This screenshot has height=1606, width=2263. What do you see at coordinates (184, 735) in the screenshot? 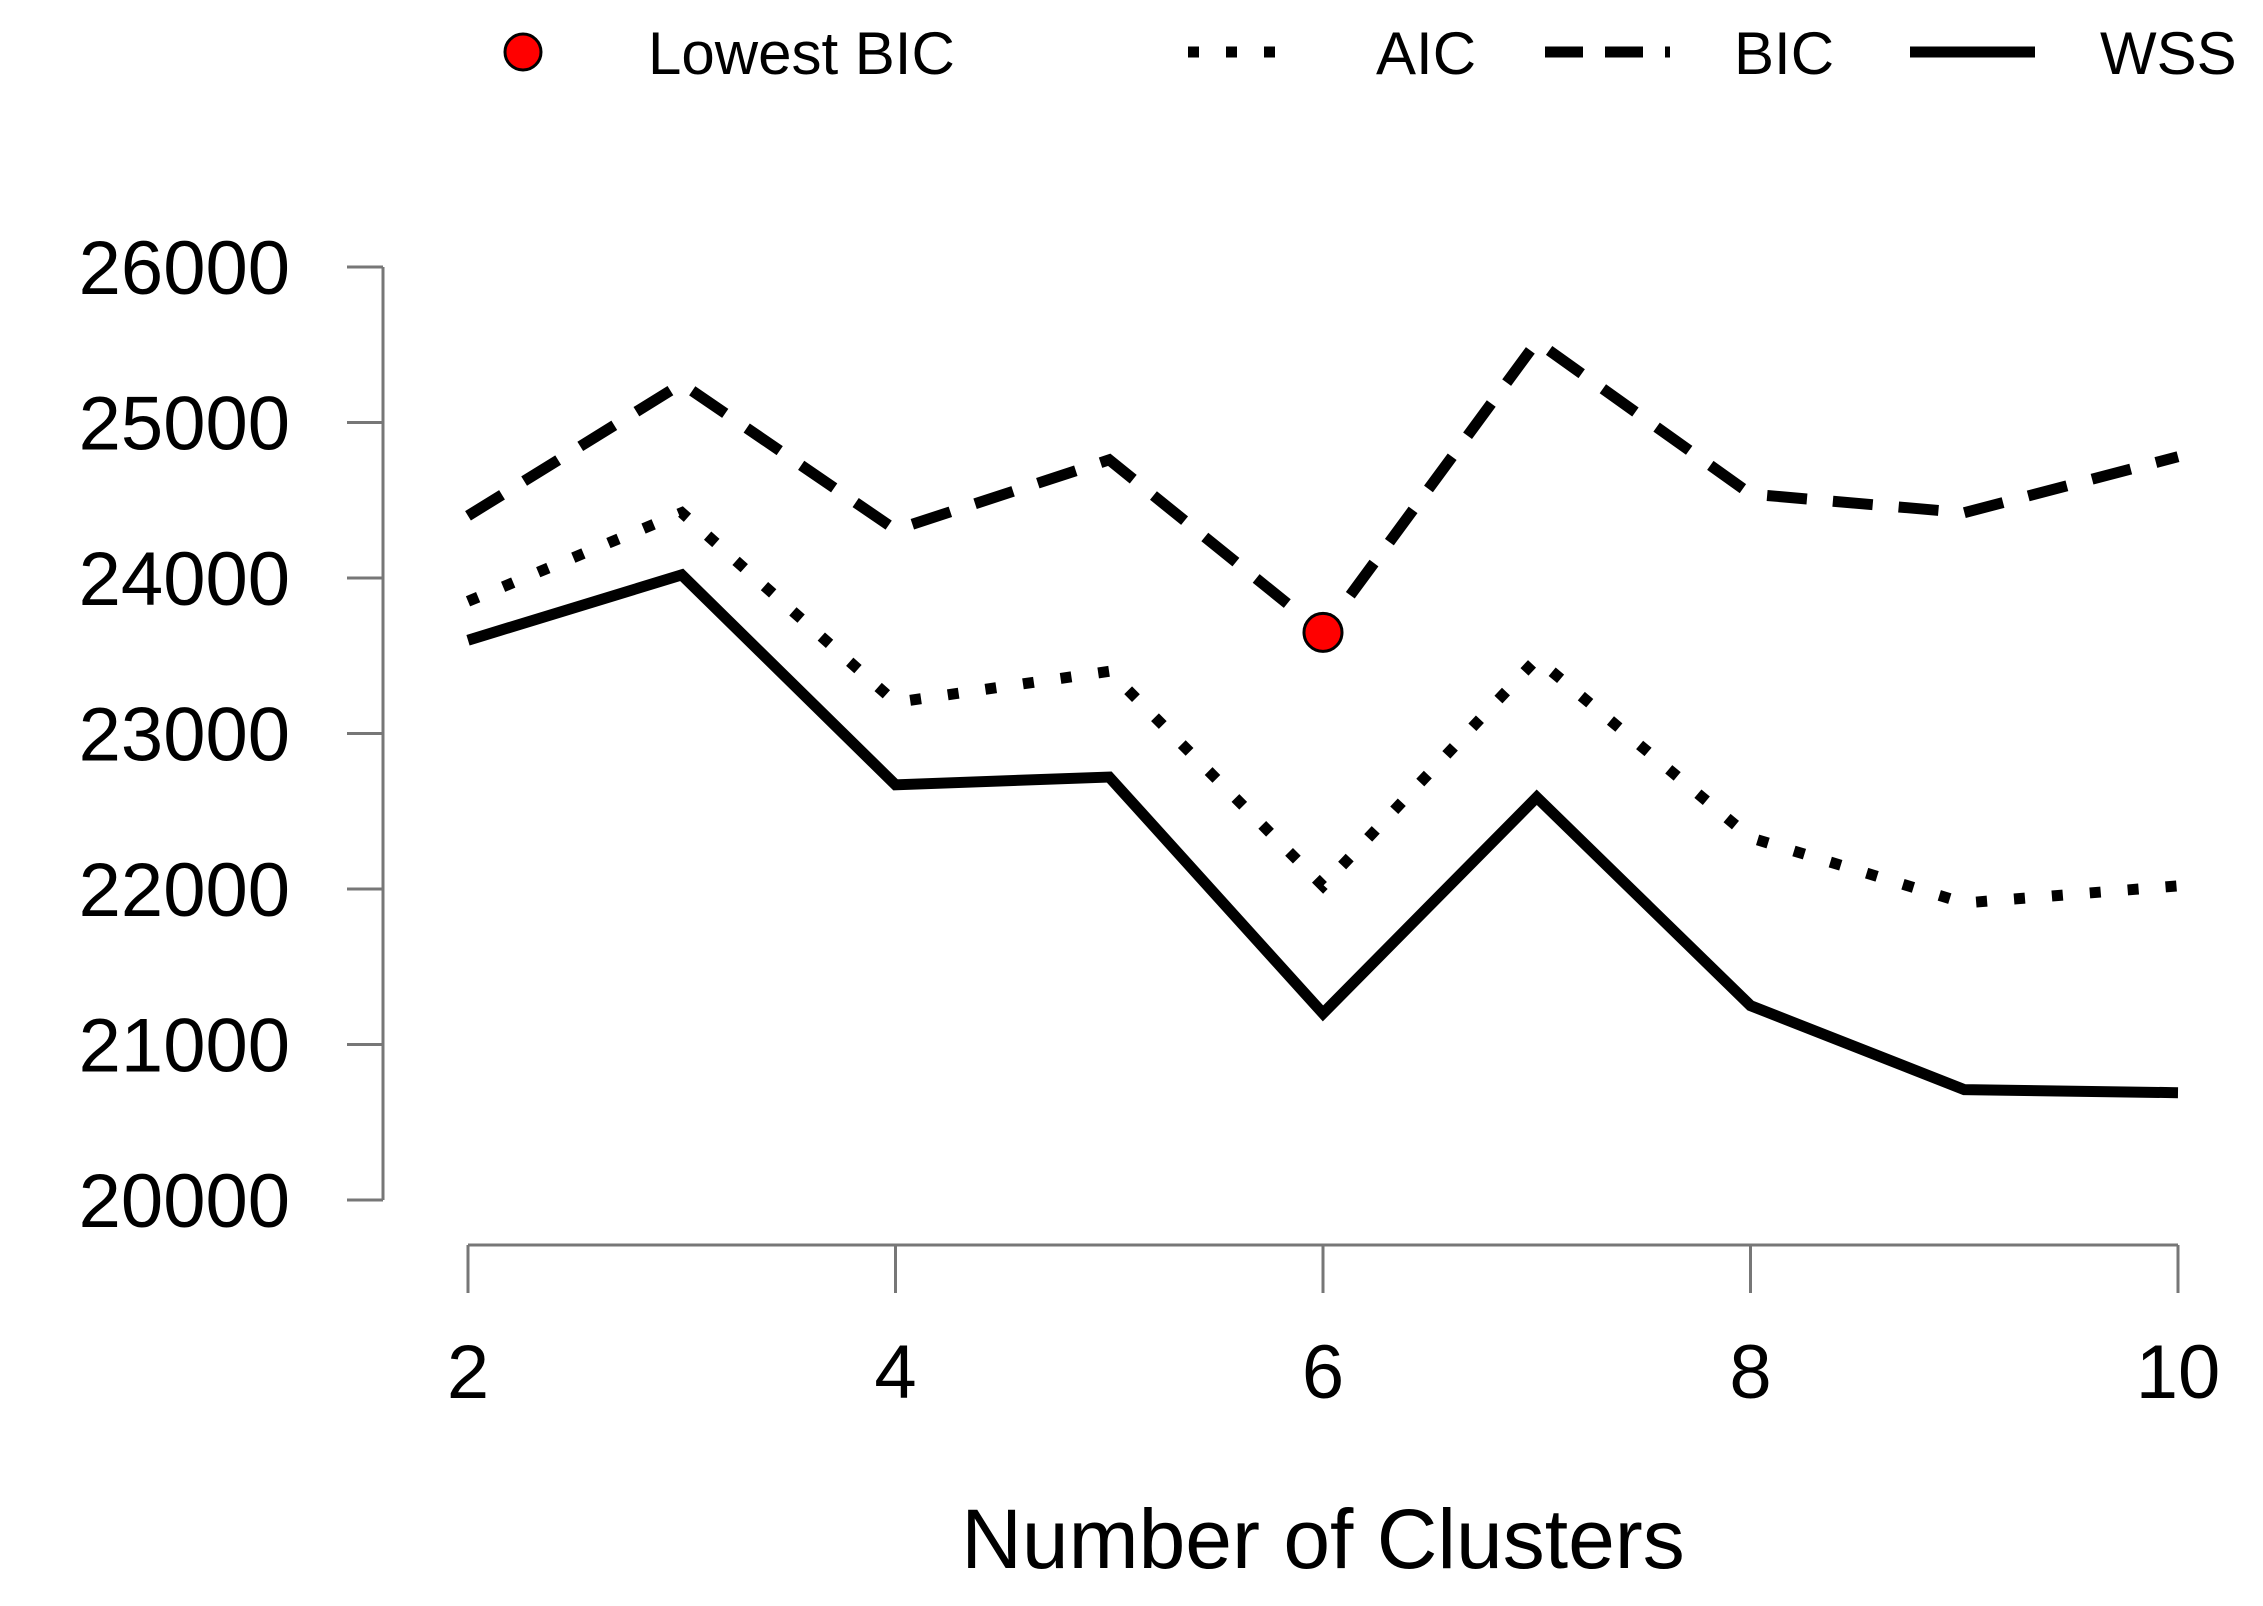
I see `y-tick-label: 23000` at bounding box center [184, 735].